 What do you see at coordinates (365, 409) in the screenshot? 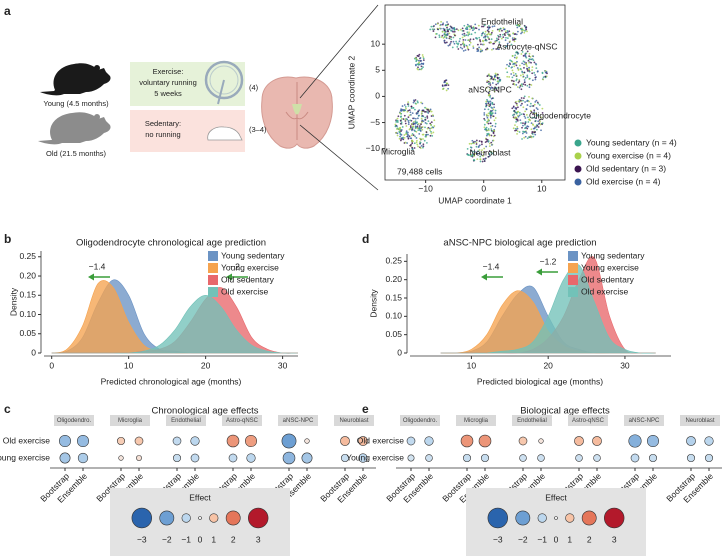
I see `panel-letter: e` at bounding box center [365, 409].